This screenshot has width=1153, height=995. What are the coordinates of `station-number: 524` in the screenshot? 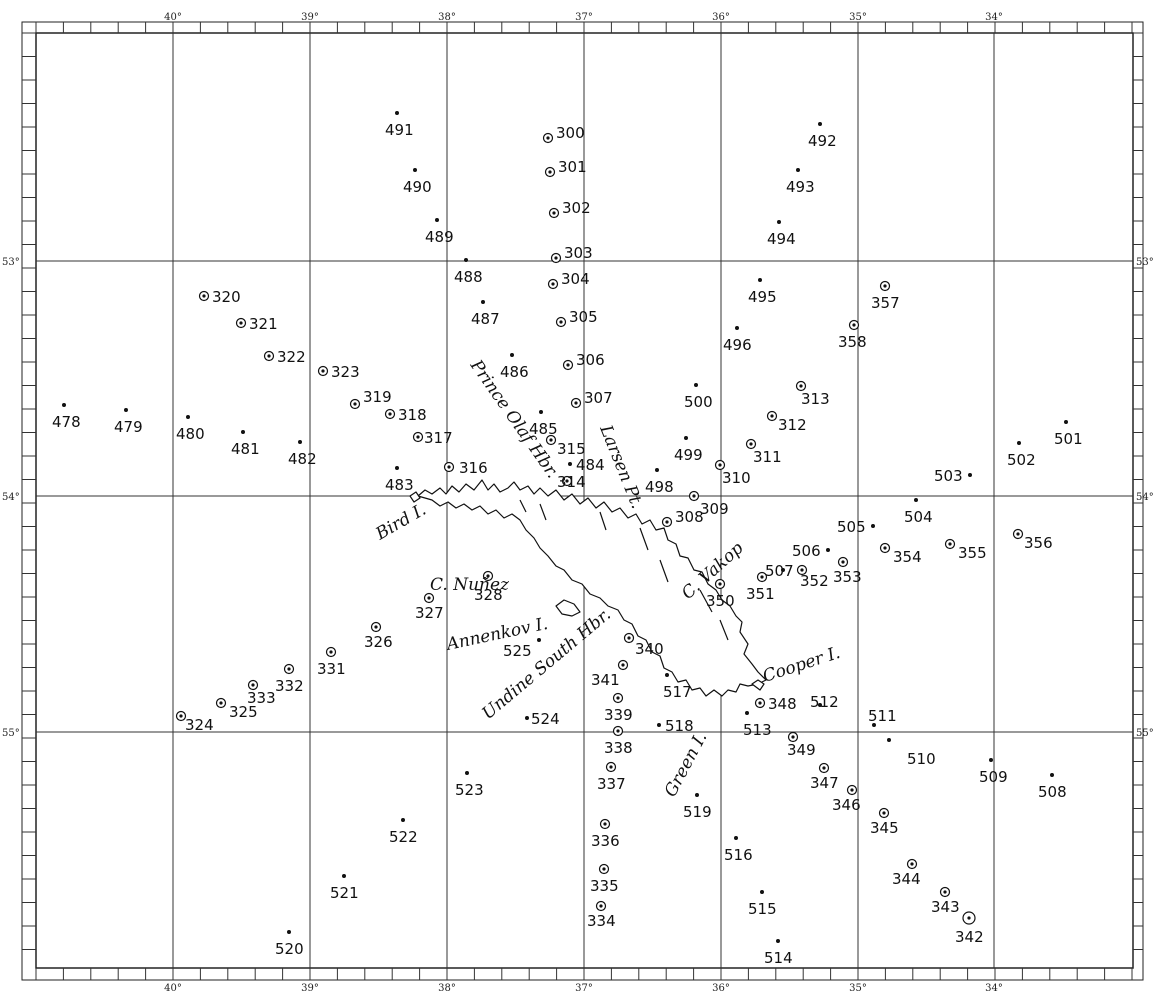 It's located at (545, 719).